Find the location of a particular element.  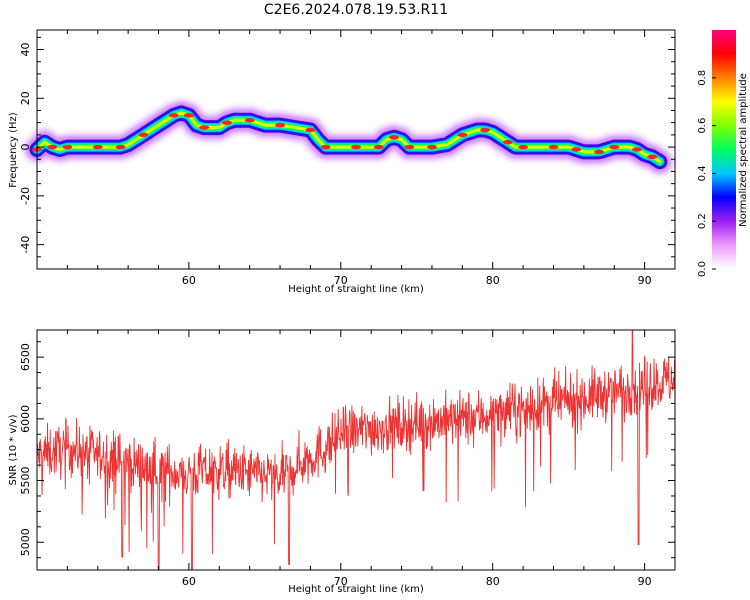

spectrogram-ytick-label: 20 is located at coordinates (25, 98).